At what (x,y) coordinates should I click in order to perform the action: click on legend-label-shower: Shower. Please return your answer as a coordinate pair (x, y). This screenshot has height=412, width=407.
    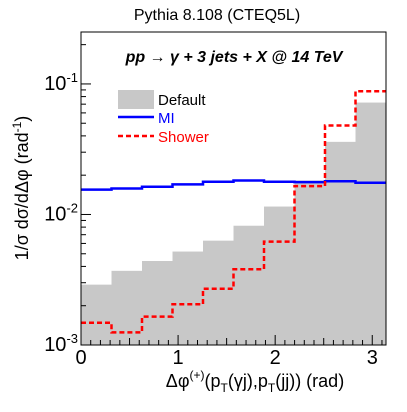
    Looking at the image, I should click on (183, 137).